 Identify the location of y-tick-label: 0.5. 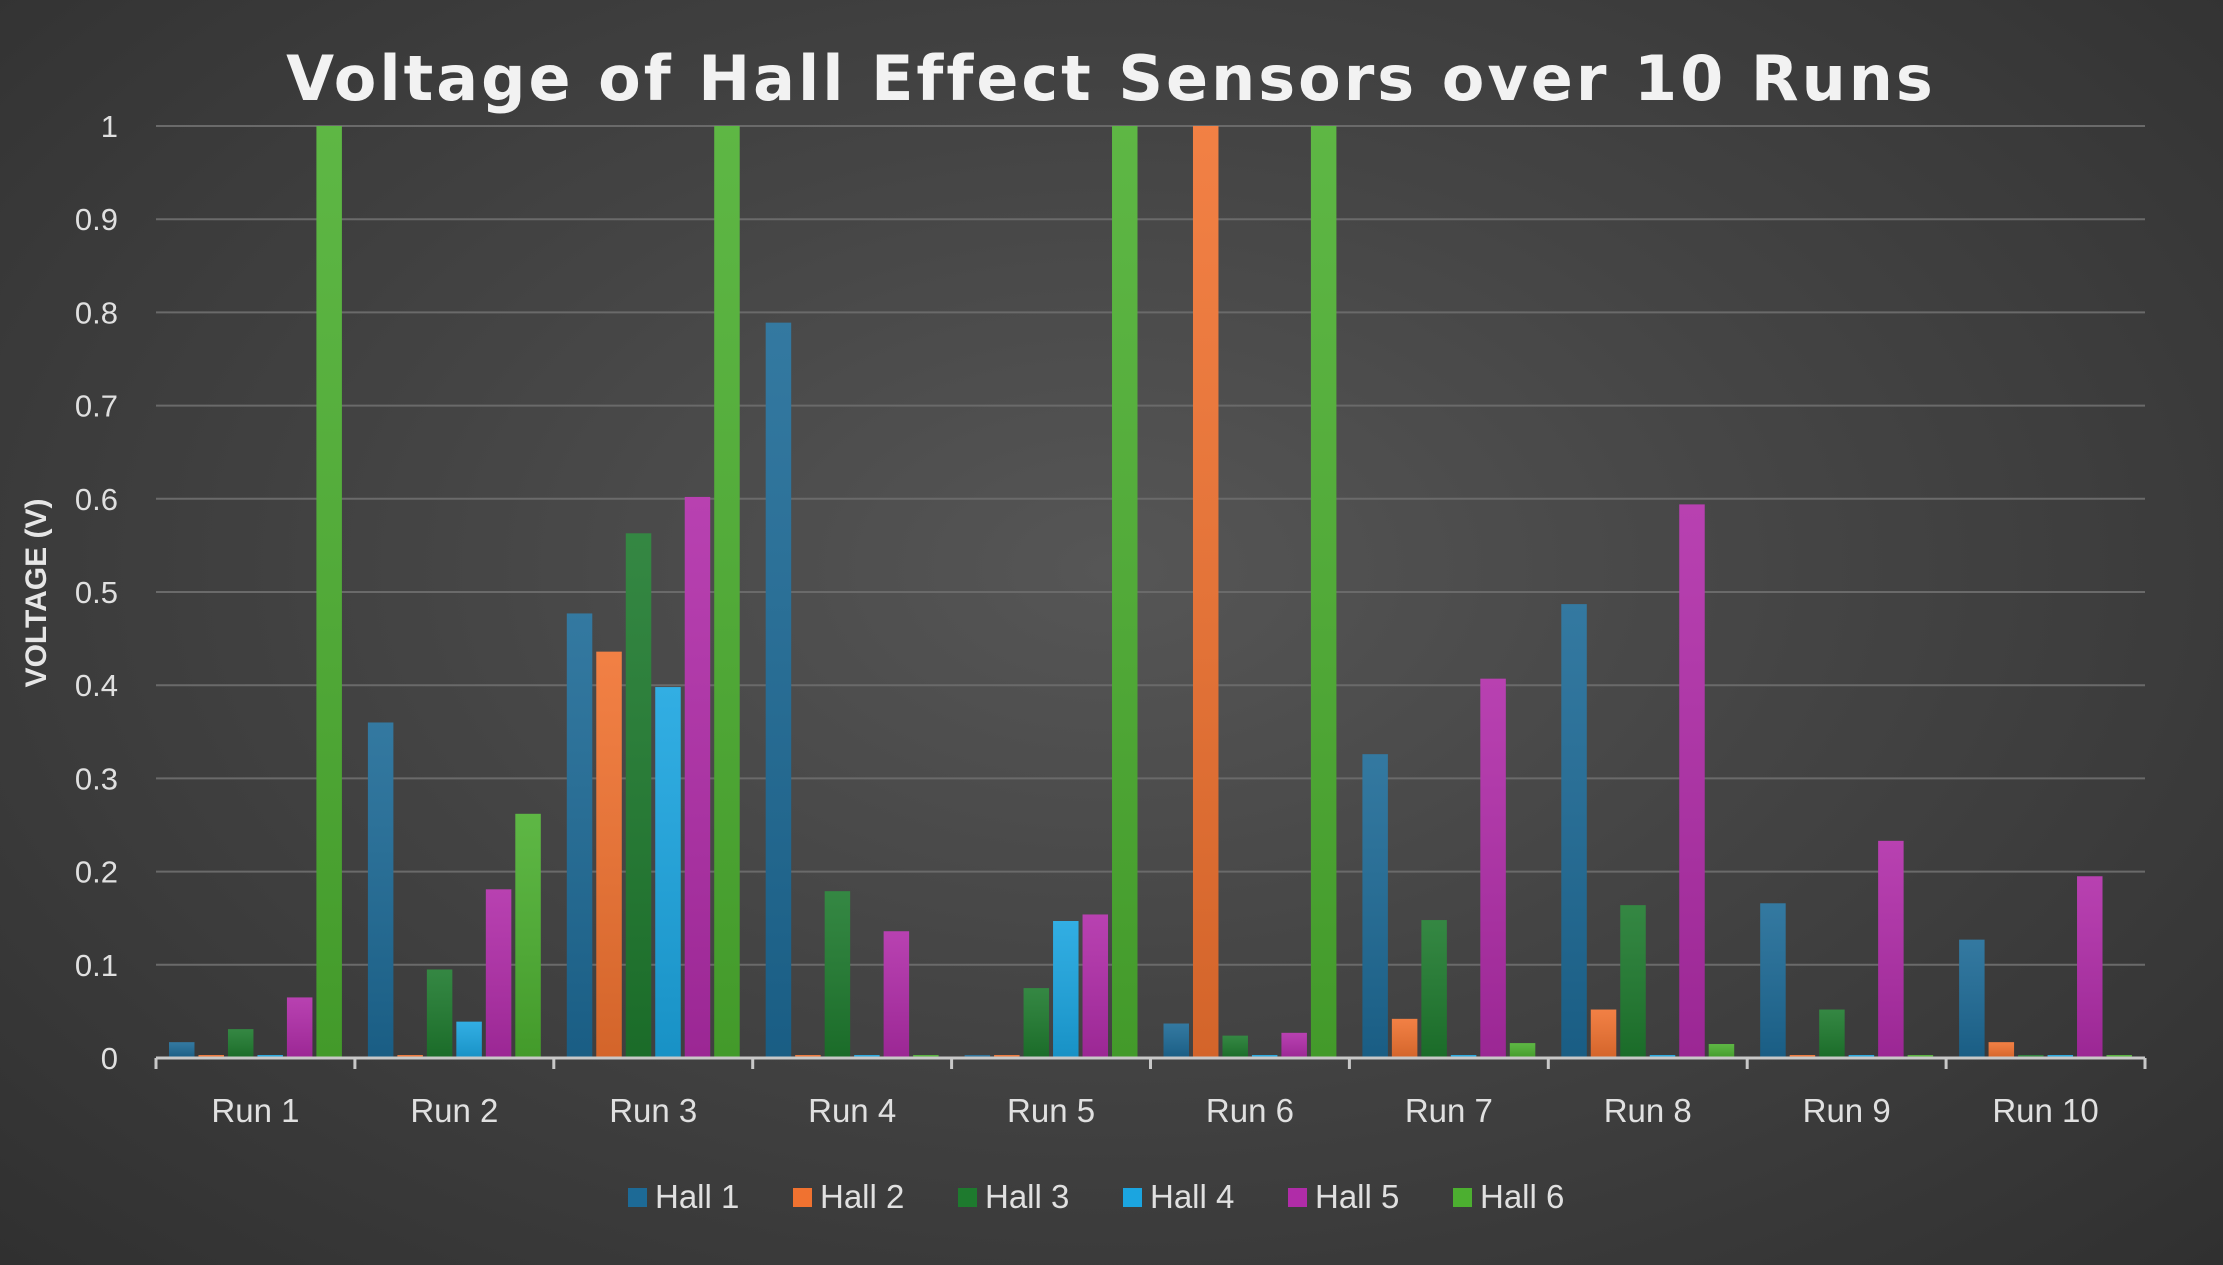
(96, 592).